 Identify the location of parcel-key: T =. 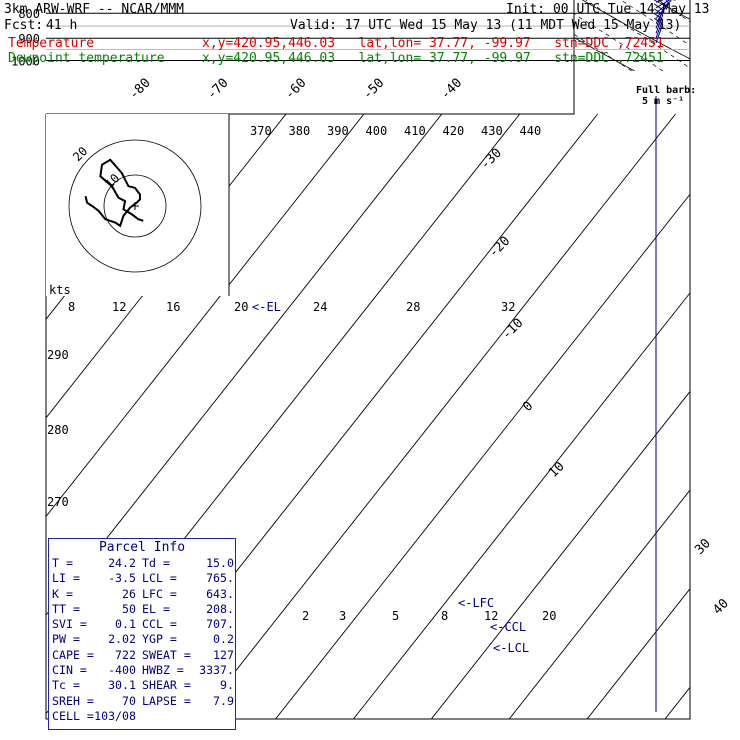
(62, 563).